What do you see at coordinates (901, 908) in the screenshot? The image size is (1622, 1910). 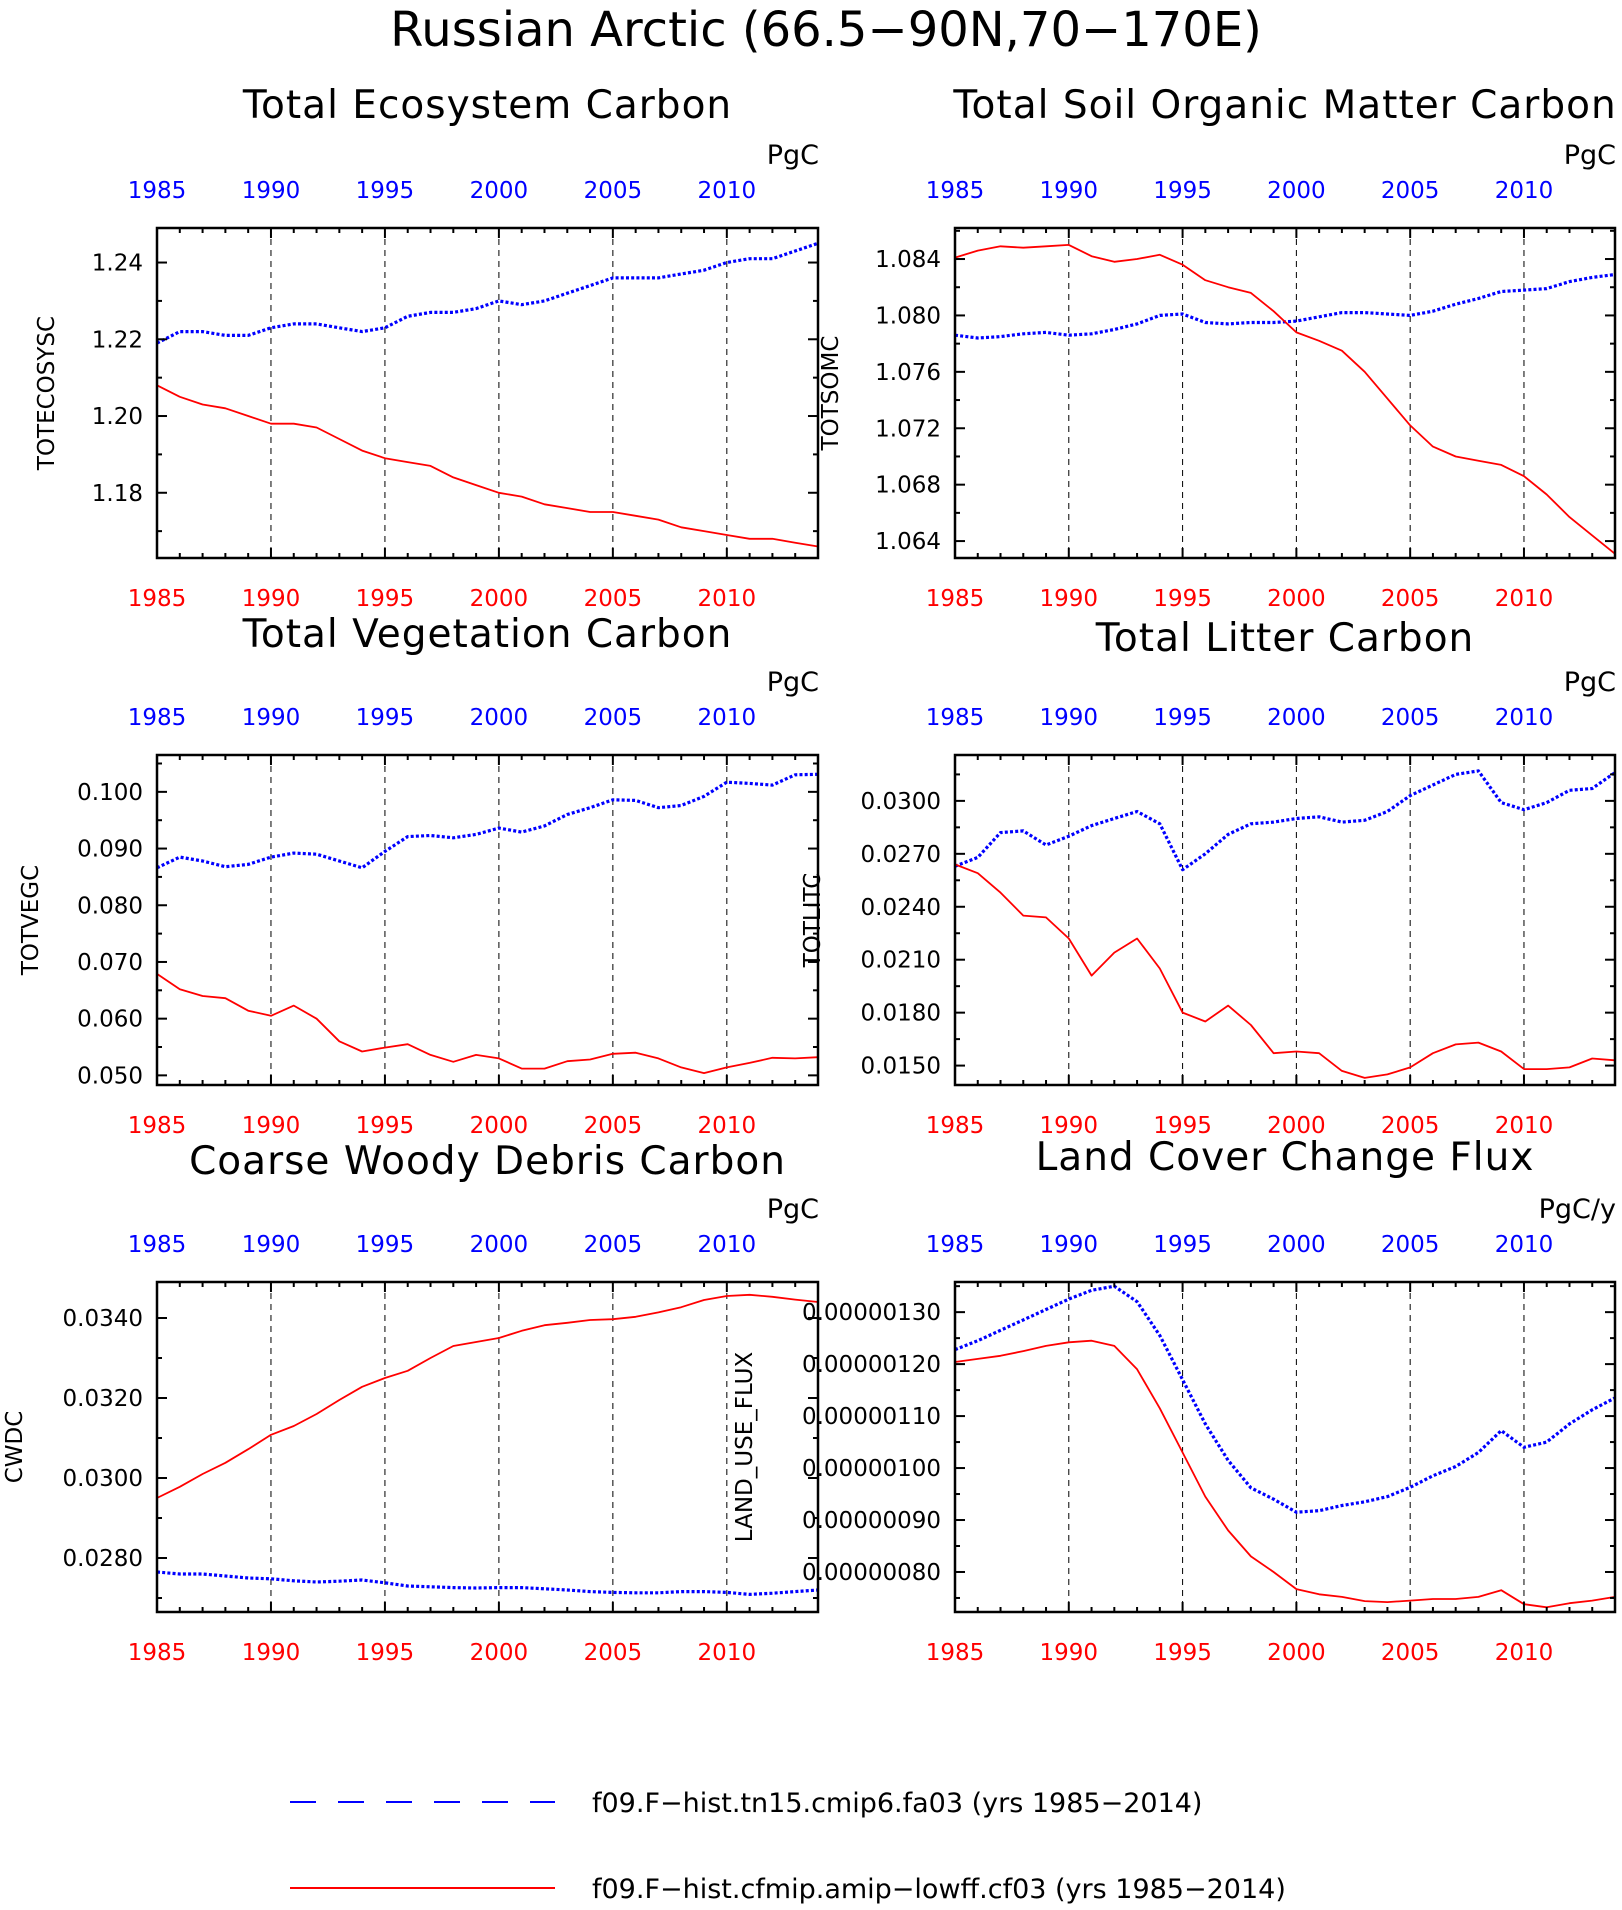 I see `y-tick-label: 0.0240` at bounding box center [901, 908].